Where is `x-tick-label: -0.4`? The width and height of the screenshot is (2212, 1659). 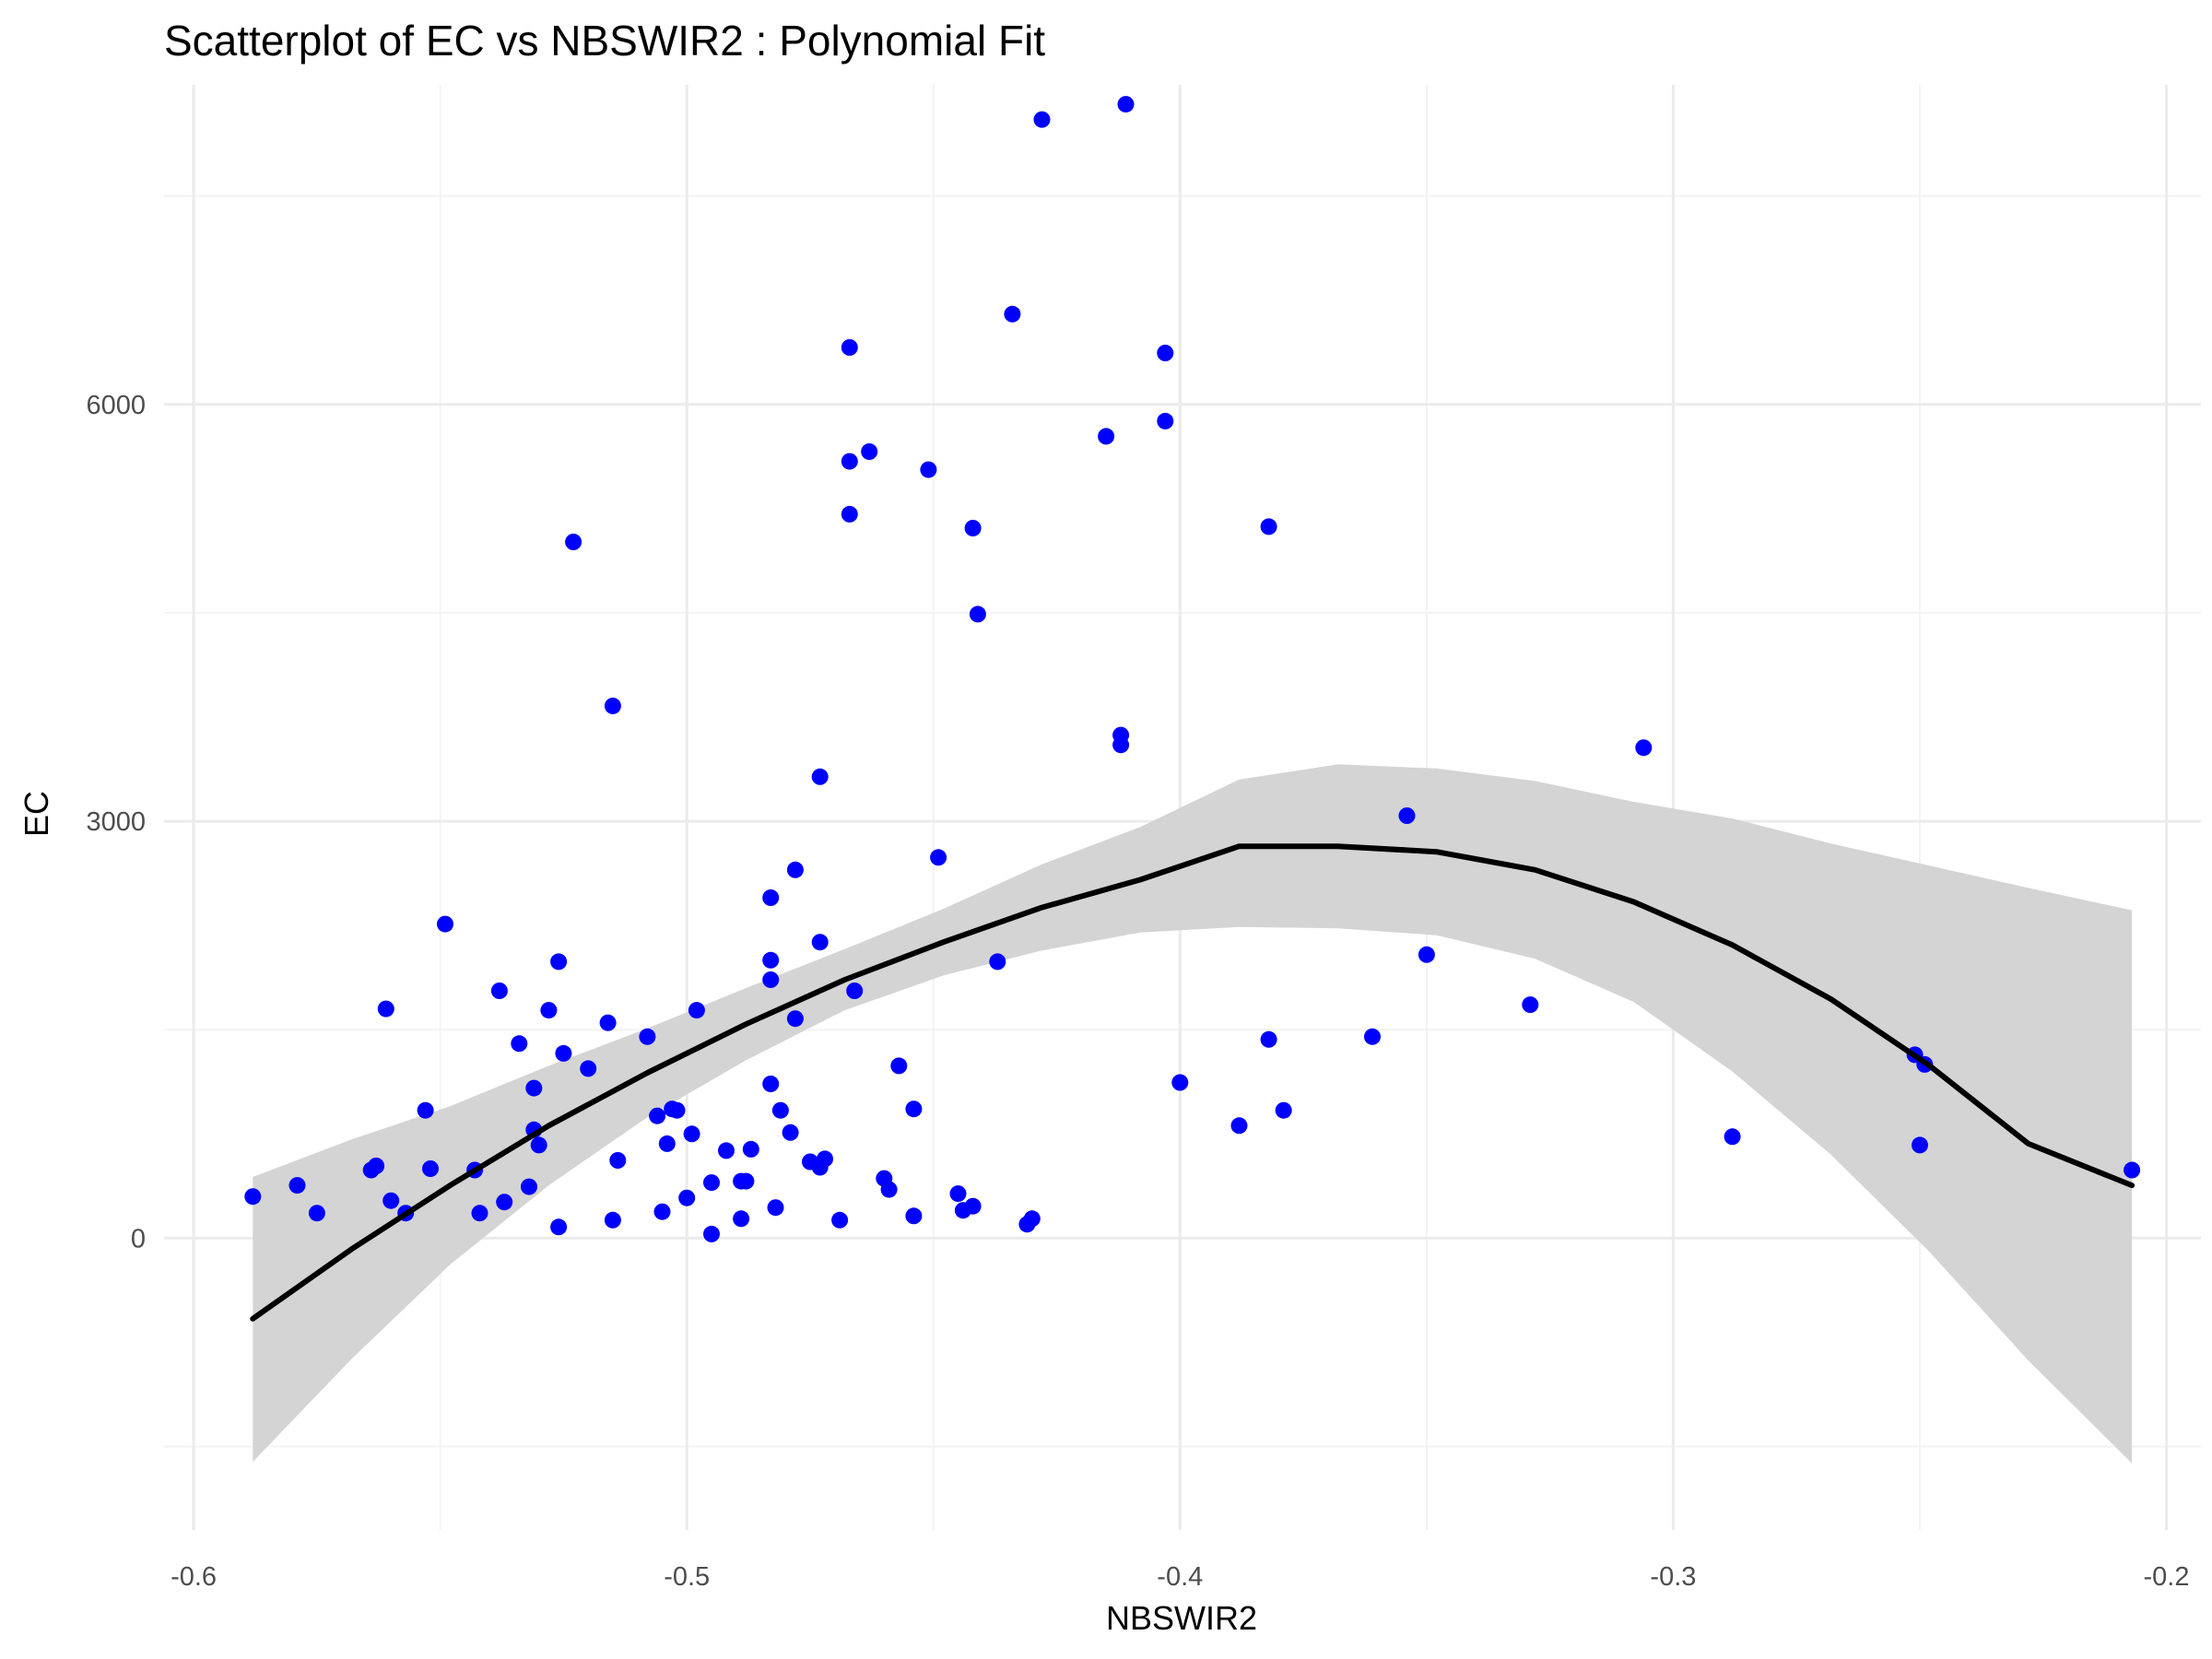
x-tick-label: -0.4 is located at coordinates (1180, 1577).